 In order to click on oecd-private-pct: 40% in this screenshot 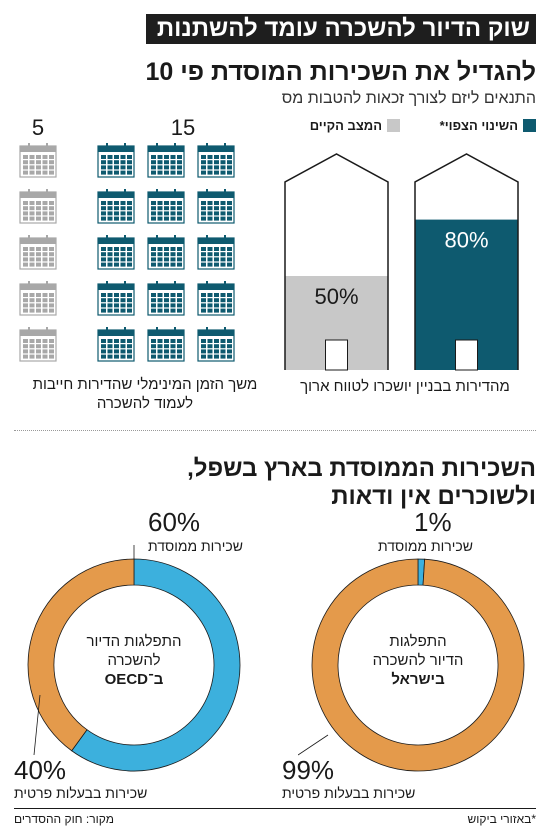, I will do `click(40, 770)`.